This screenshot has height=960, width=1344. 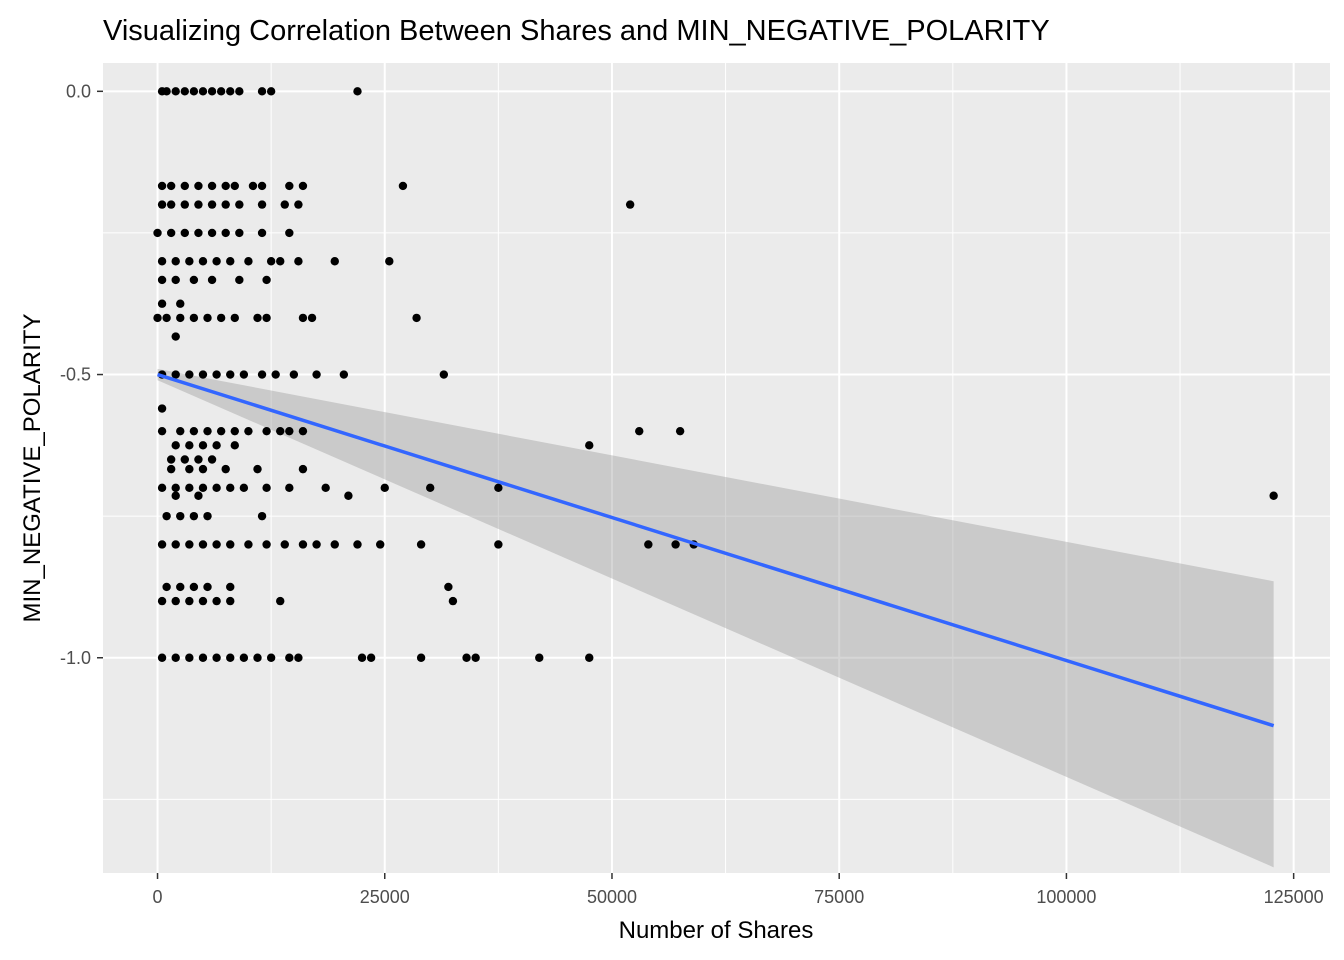 I want to click on y-axis: 0.0 -0.5 -1.0, so click(x=81, y=374).